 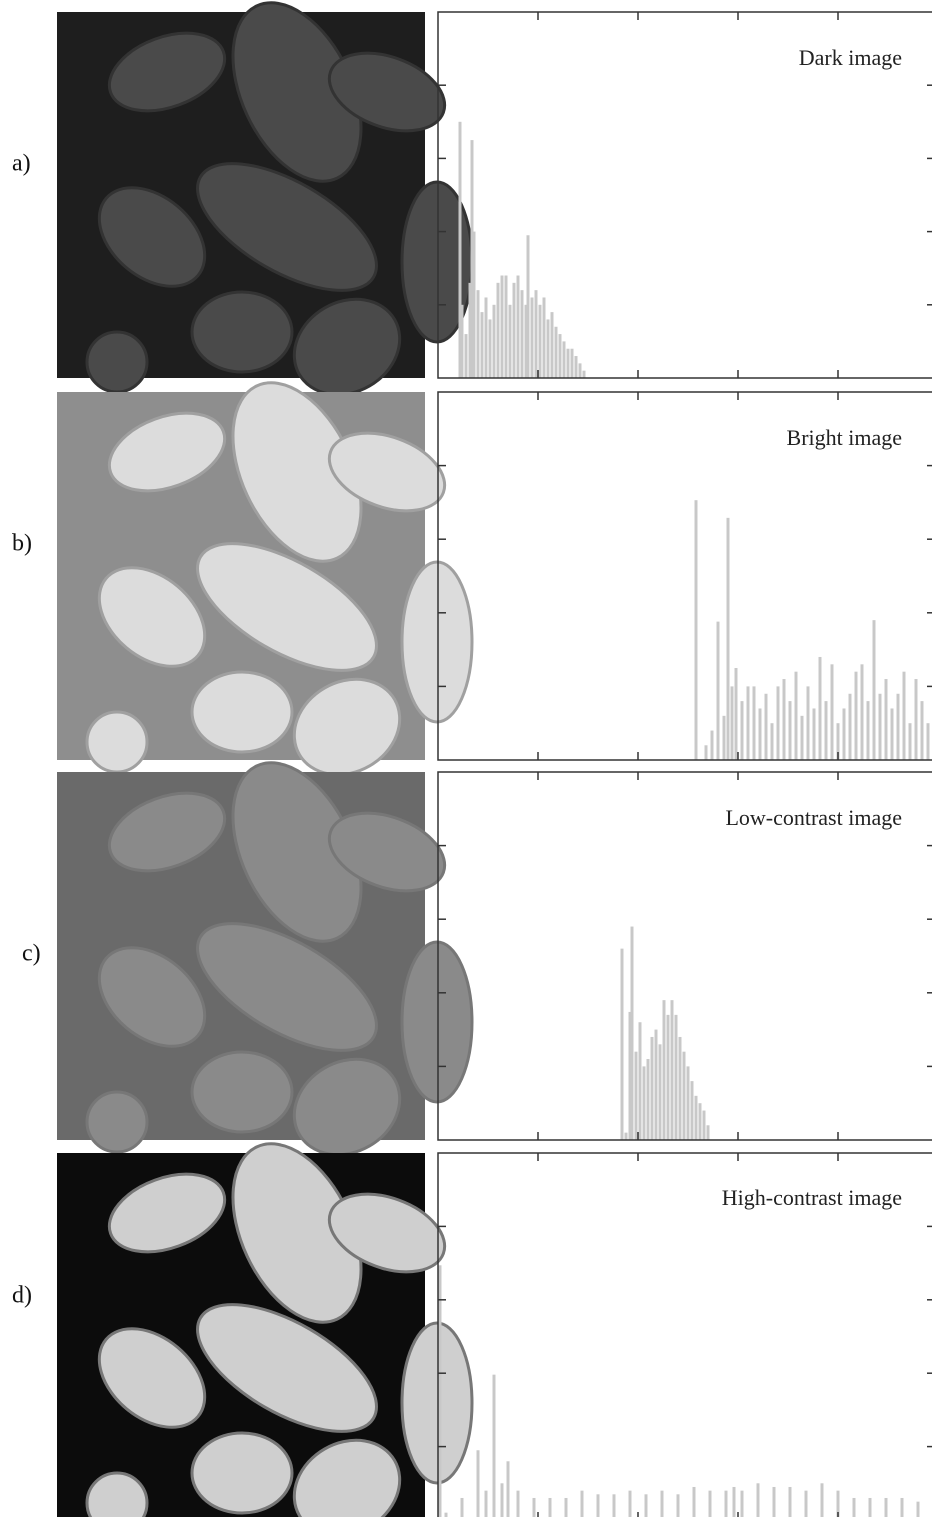 What do you see at coordinates (844, 437) in the screenshot?
I see `chart-title: Bright image` at bounding box center [844, 437].